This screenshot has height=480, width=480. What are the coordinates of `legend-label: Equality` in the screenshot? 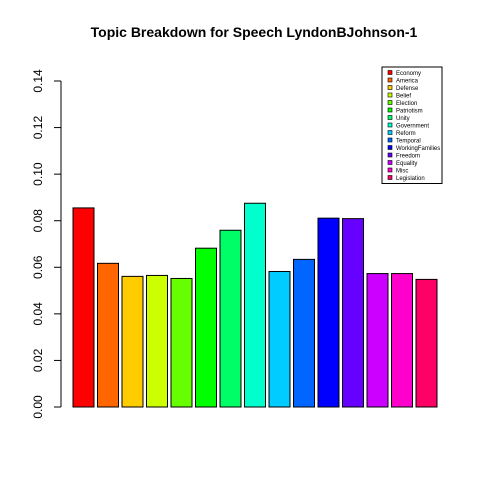 It's located at (406, 164).